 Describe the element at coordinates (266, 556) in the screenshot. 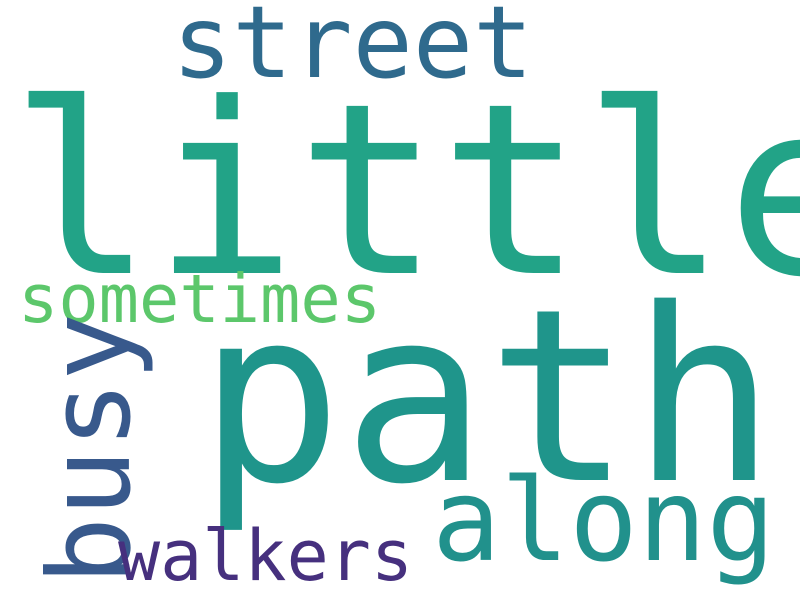

I see `word-walkers: walkers` at that location.